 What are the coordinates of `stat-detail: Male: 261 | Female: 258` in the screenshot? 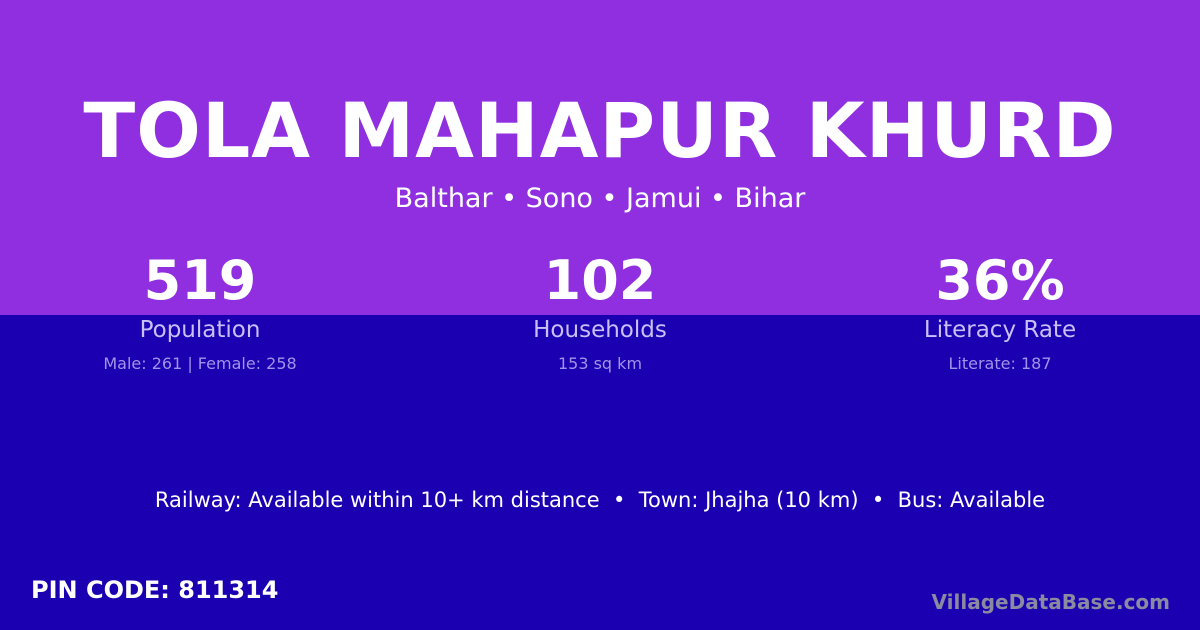 It's located at (200, 363).